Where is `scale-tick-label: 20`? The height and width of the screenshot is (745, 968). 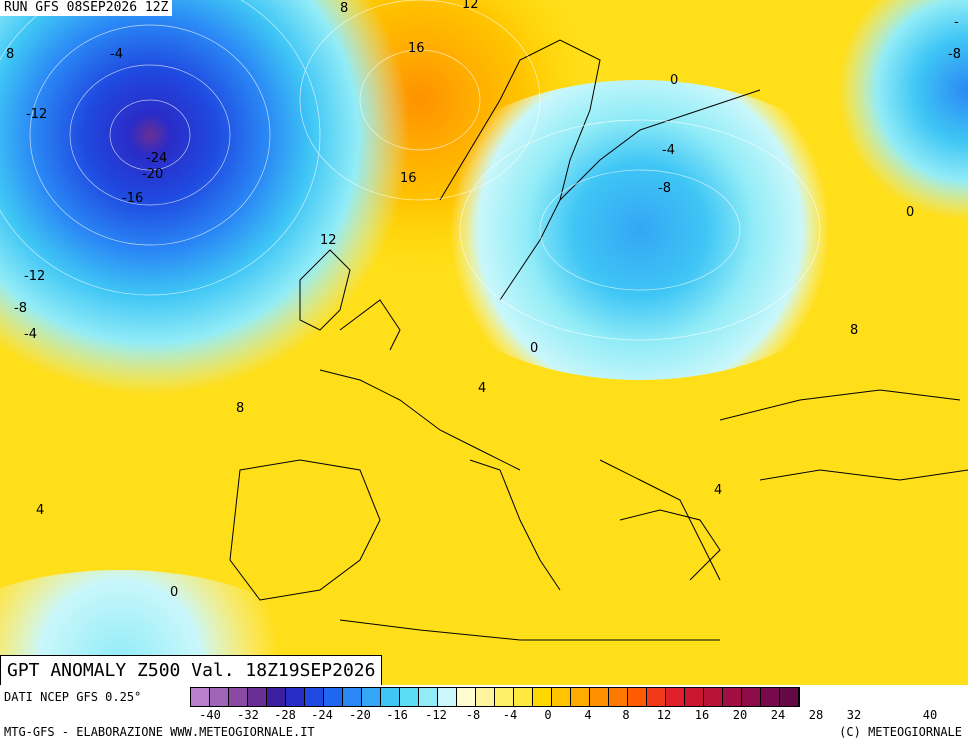
scale-tick-label: 20 is located at coordinates (740, 715).